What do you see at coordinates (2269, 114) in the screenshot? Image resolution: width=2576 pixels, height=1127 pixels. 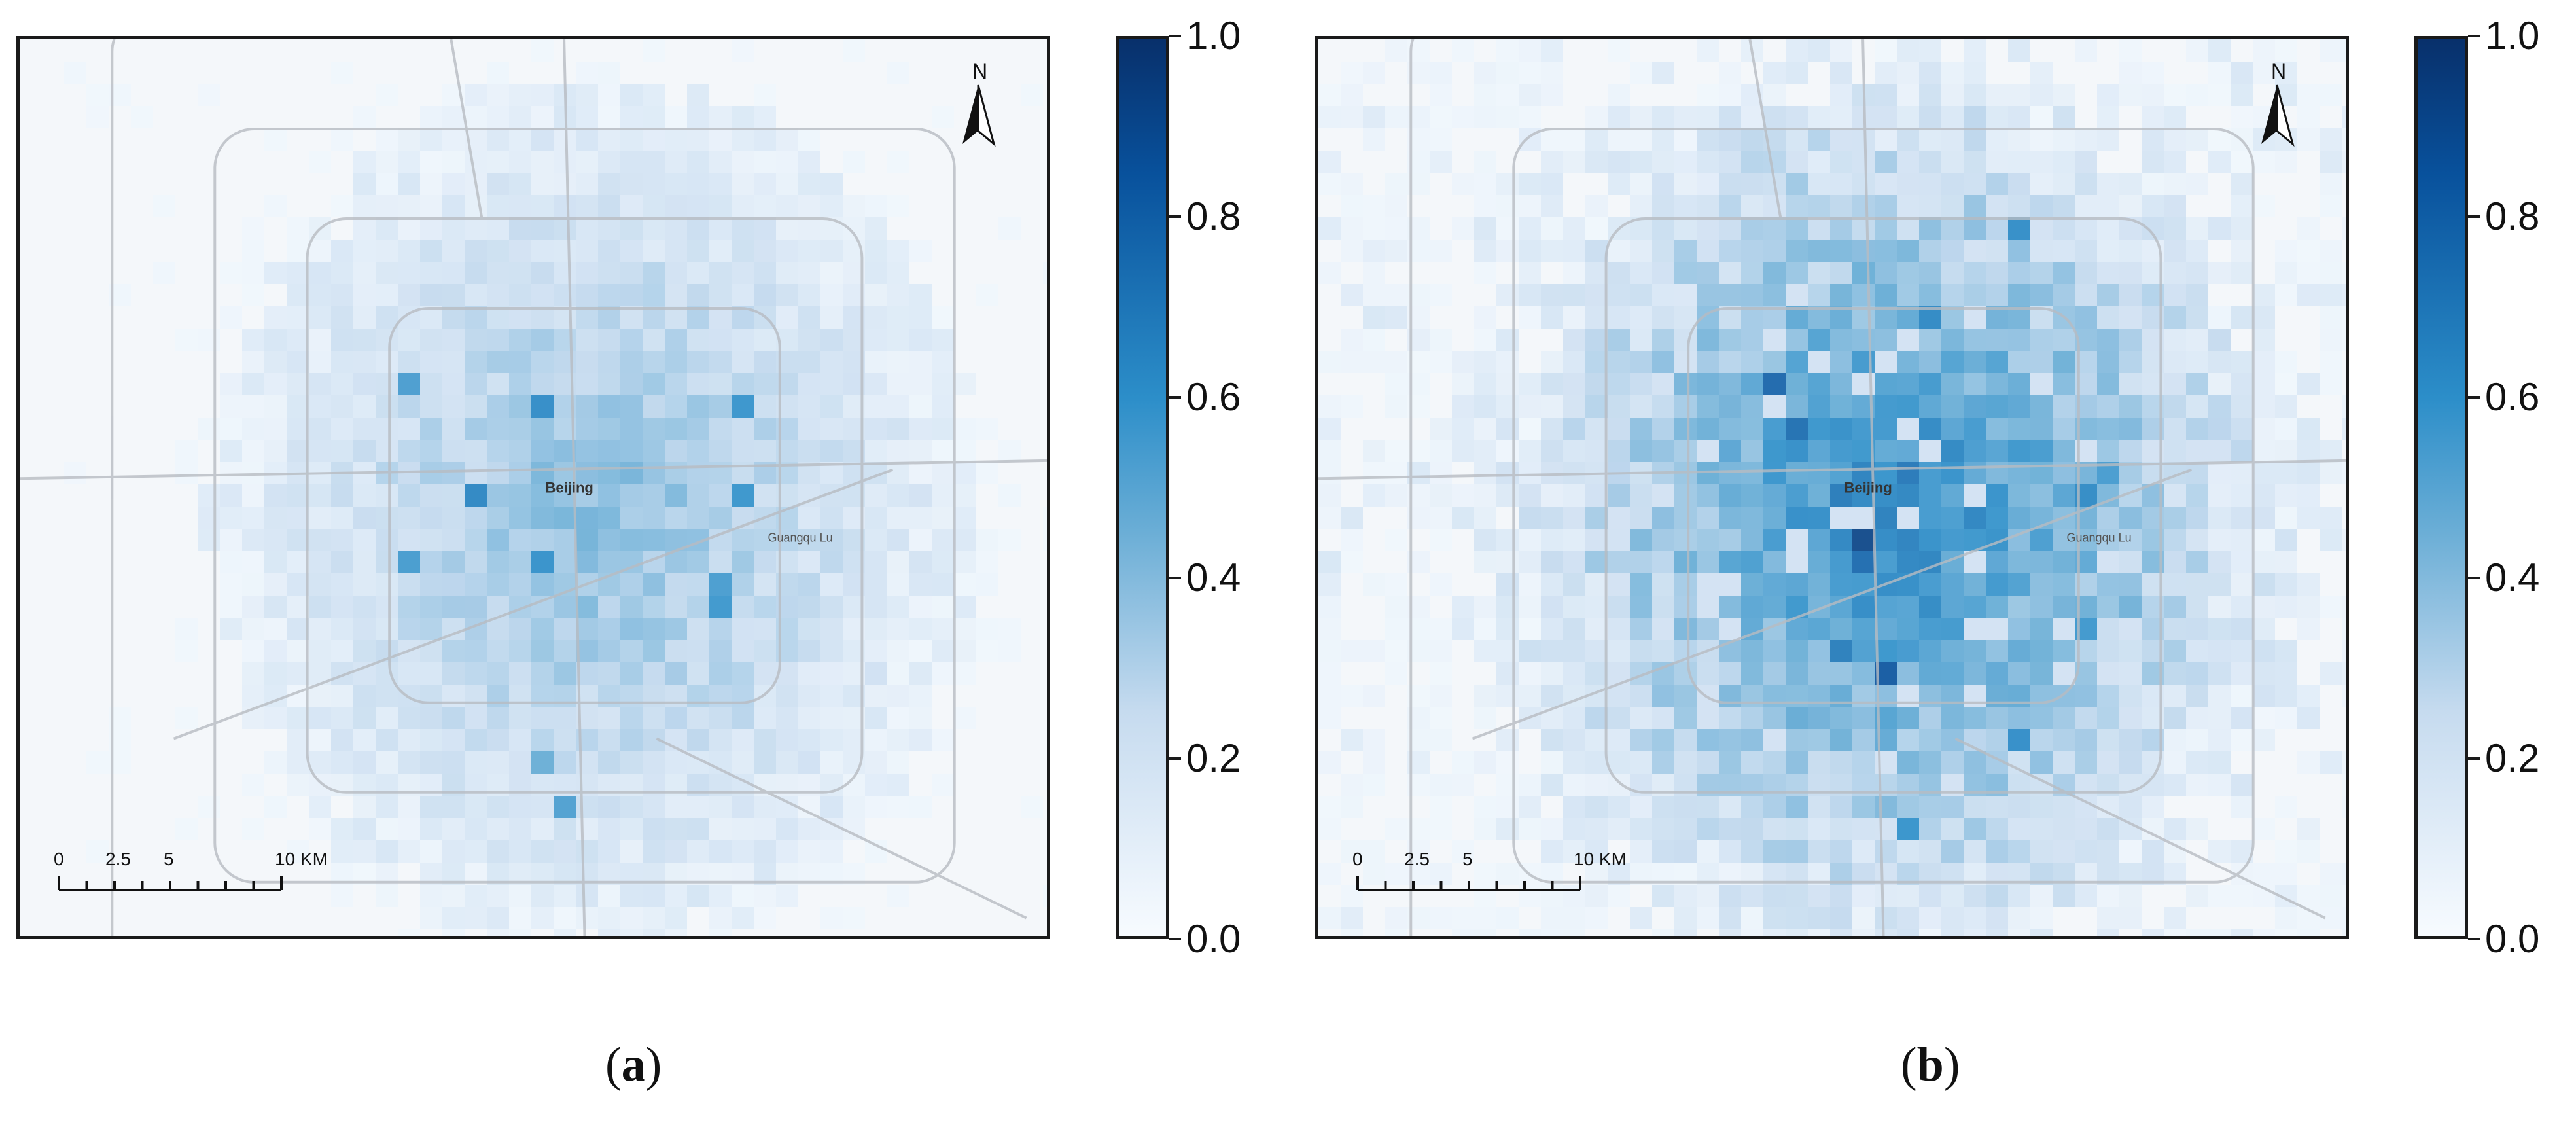 I see `north-arrow-shape` at bounding box center [2269, 114].